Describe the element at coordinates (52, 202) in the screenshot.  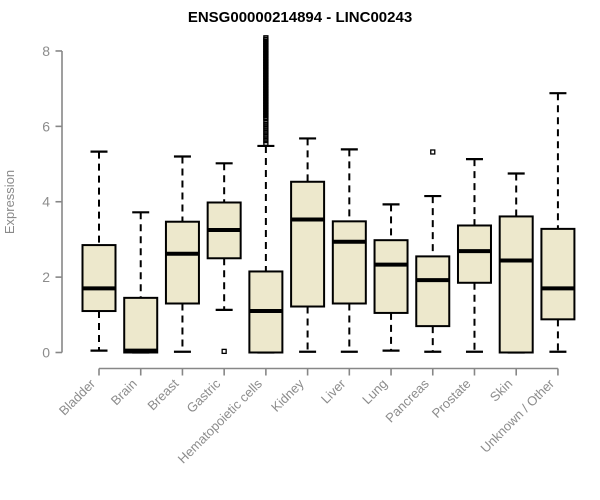
I see `y-axis: 0 2 4 6 8` at that location.